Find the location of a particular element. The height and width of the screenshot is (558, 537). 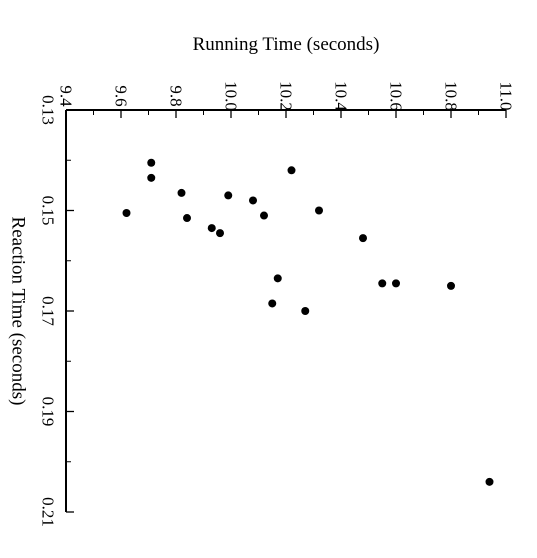

y-tick-label: 0.15 is located at coordinates (48, 211).